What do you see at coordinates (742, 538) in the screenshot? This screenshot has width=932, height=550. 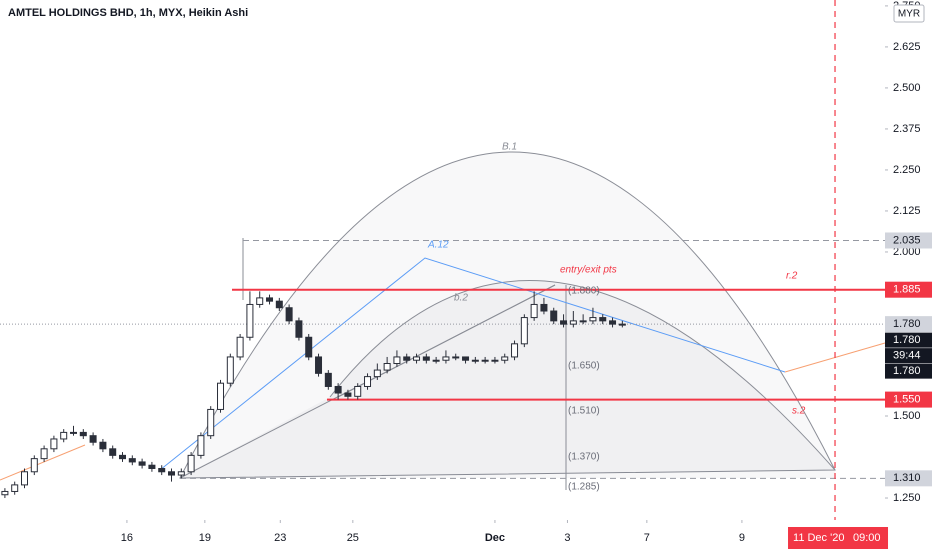 I see `x-tick-label: 9` at bounding box center [742, 538].